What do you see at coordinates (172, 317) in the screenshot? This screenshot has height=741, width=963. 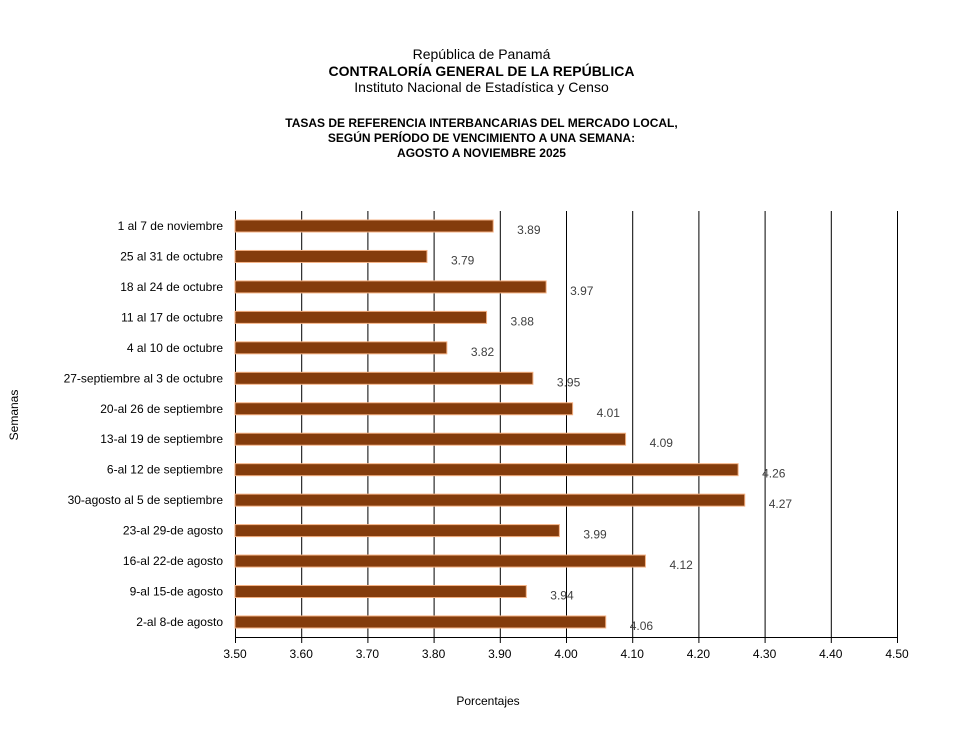 I see `y-tick-label: 11 al 17 de octubre` at bounding box center [172, 317].